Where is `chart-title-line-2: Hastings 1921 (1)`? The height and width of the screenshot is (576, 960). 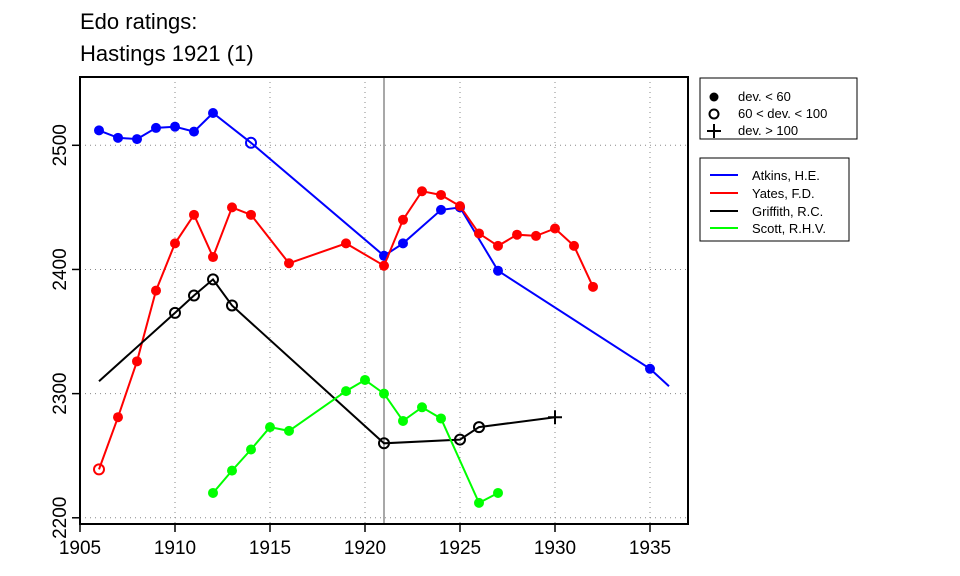 chart-title-line-2: Hastings 1921 (1) is located at coordinates (167, 53).